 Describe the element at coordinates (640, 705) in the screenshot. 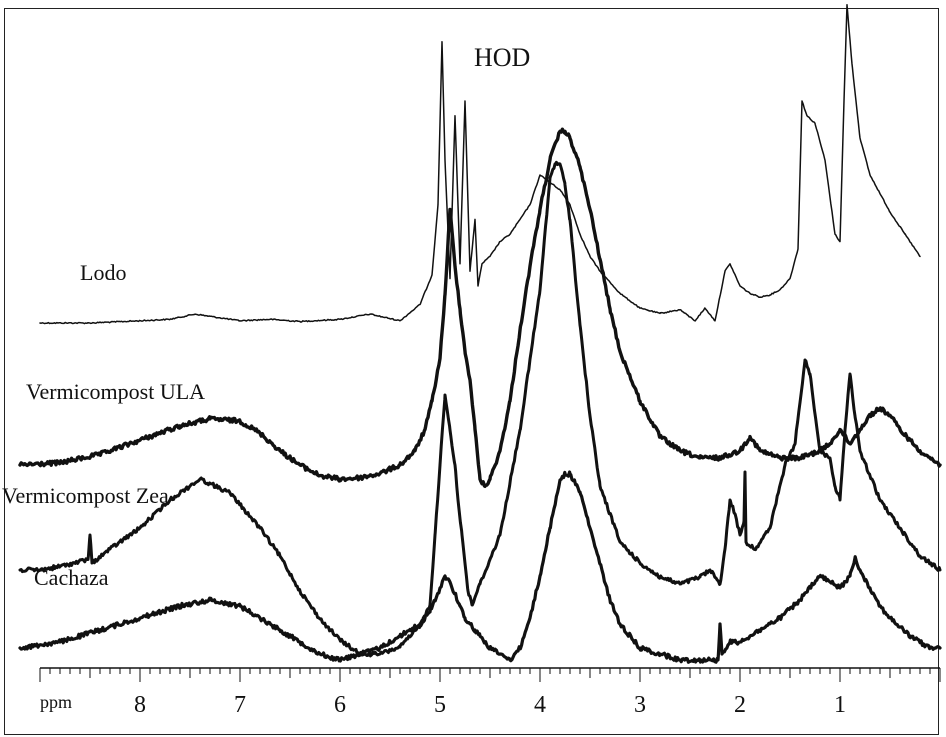

I see `x-tick-label: 3` at that location.